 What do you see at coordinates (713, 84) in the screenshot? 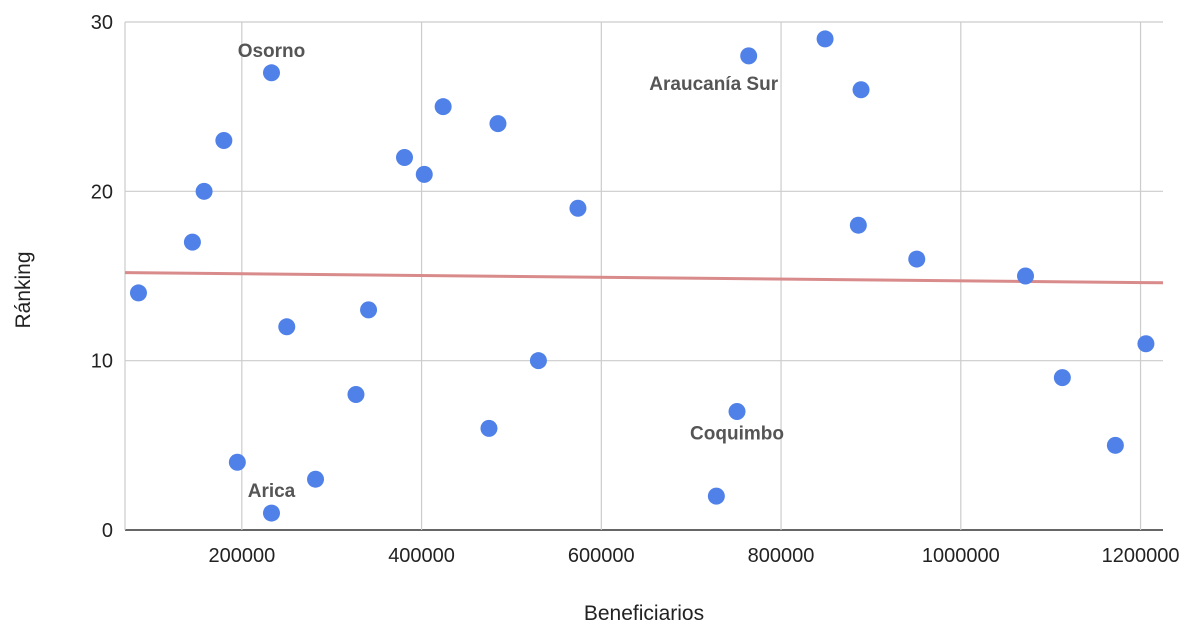
I see `annotation-label: Araucanía Sur` at bounding box center [713, 84].